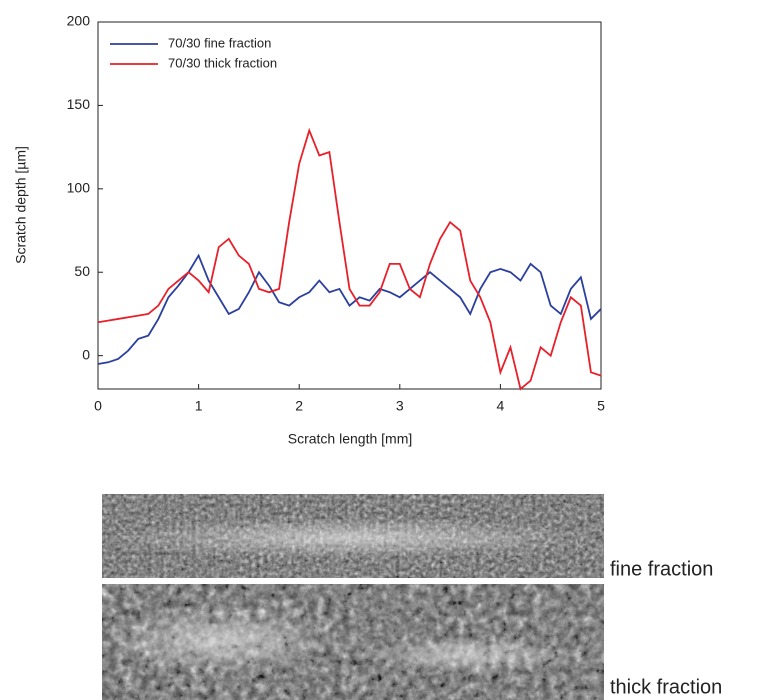 Image resolution: width=765 pixels, height=700 pixels. What do you see at coordinates (79, 21) in the screenshot?
I see `y-tick-label: 200` at bounding box center [79, 21].